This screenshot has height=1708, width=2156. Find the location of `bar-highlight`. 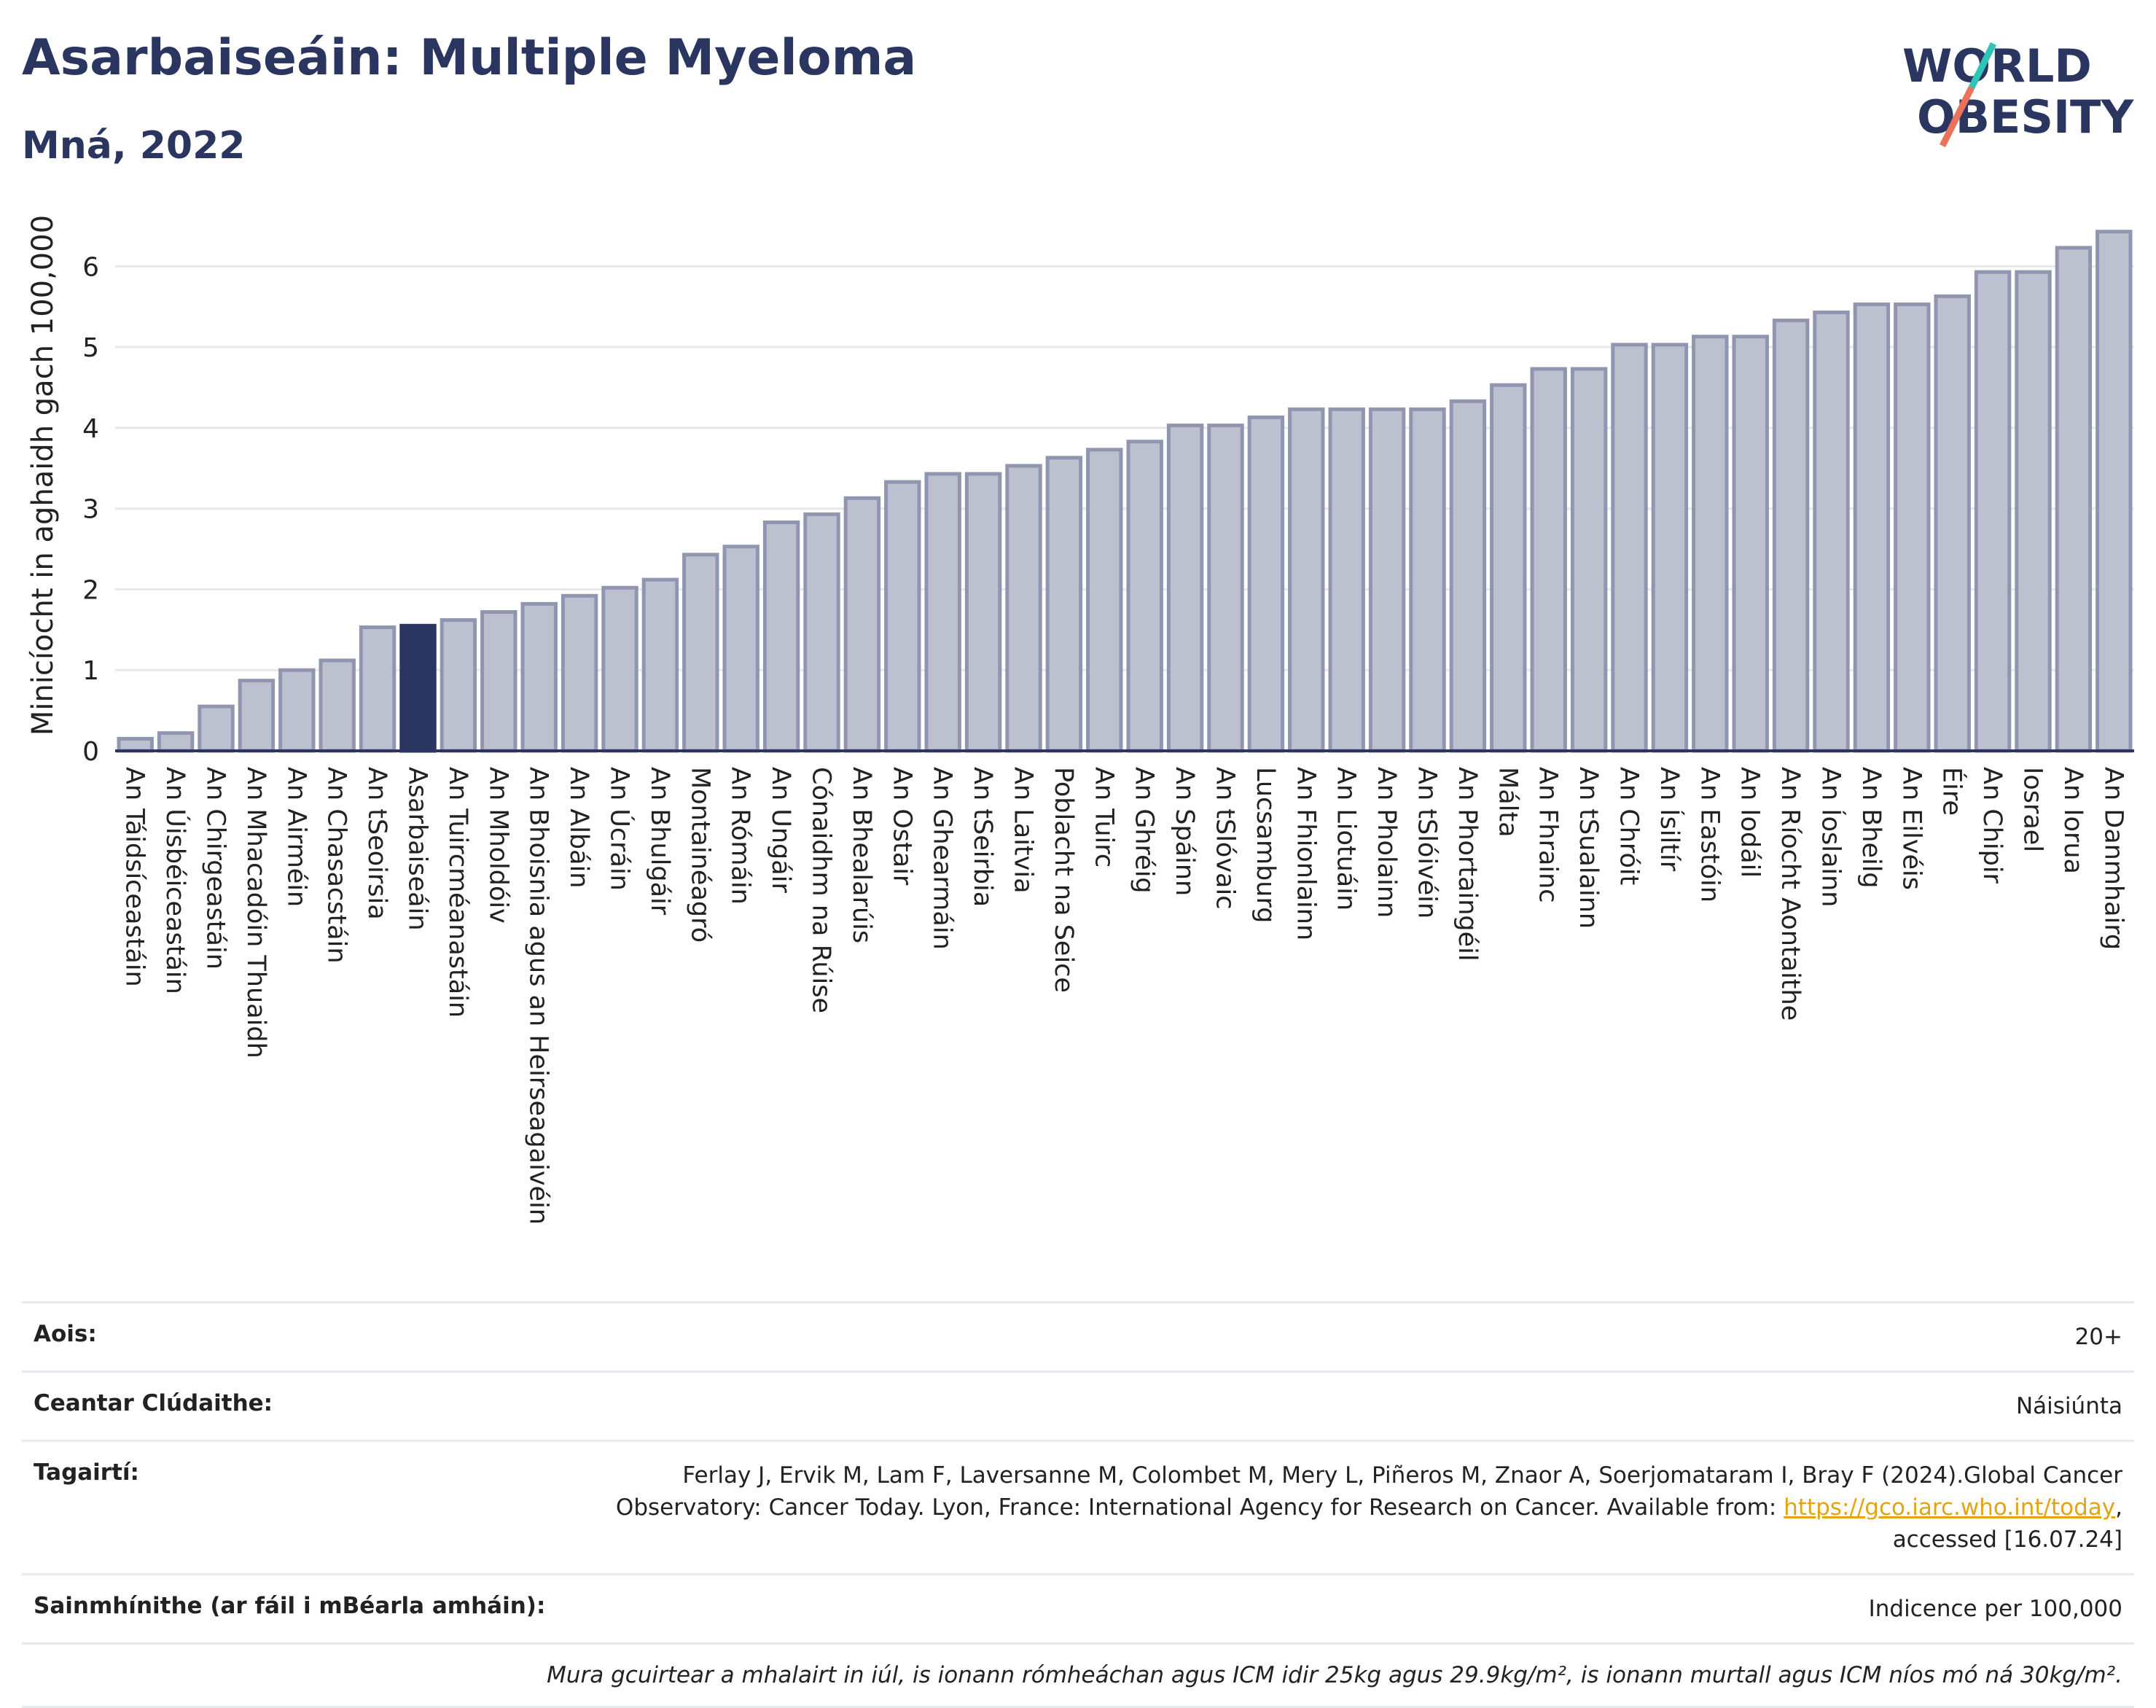

bar-highlight is located at coordinates (418, 688).